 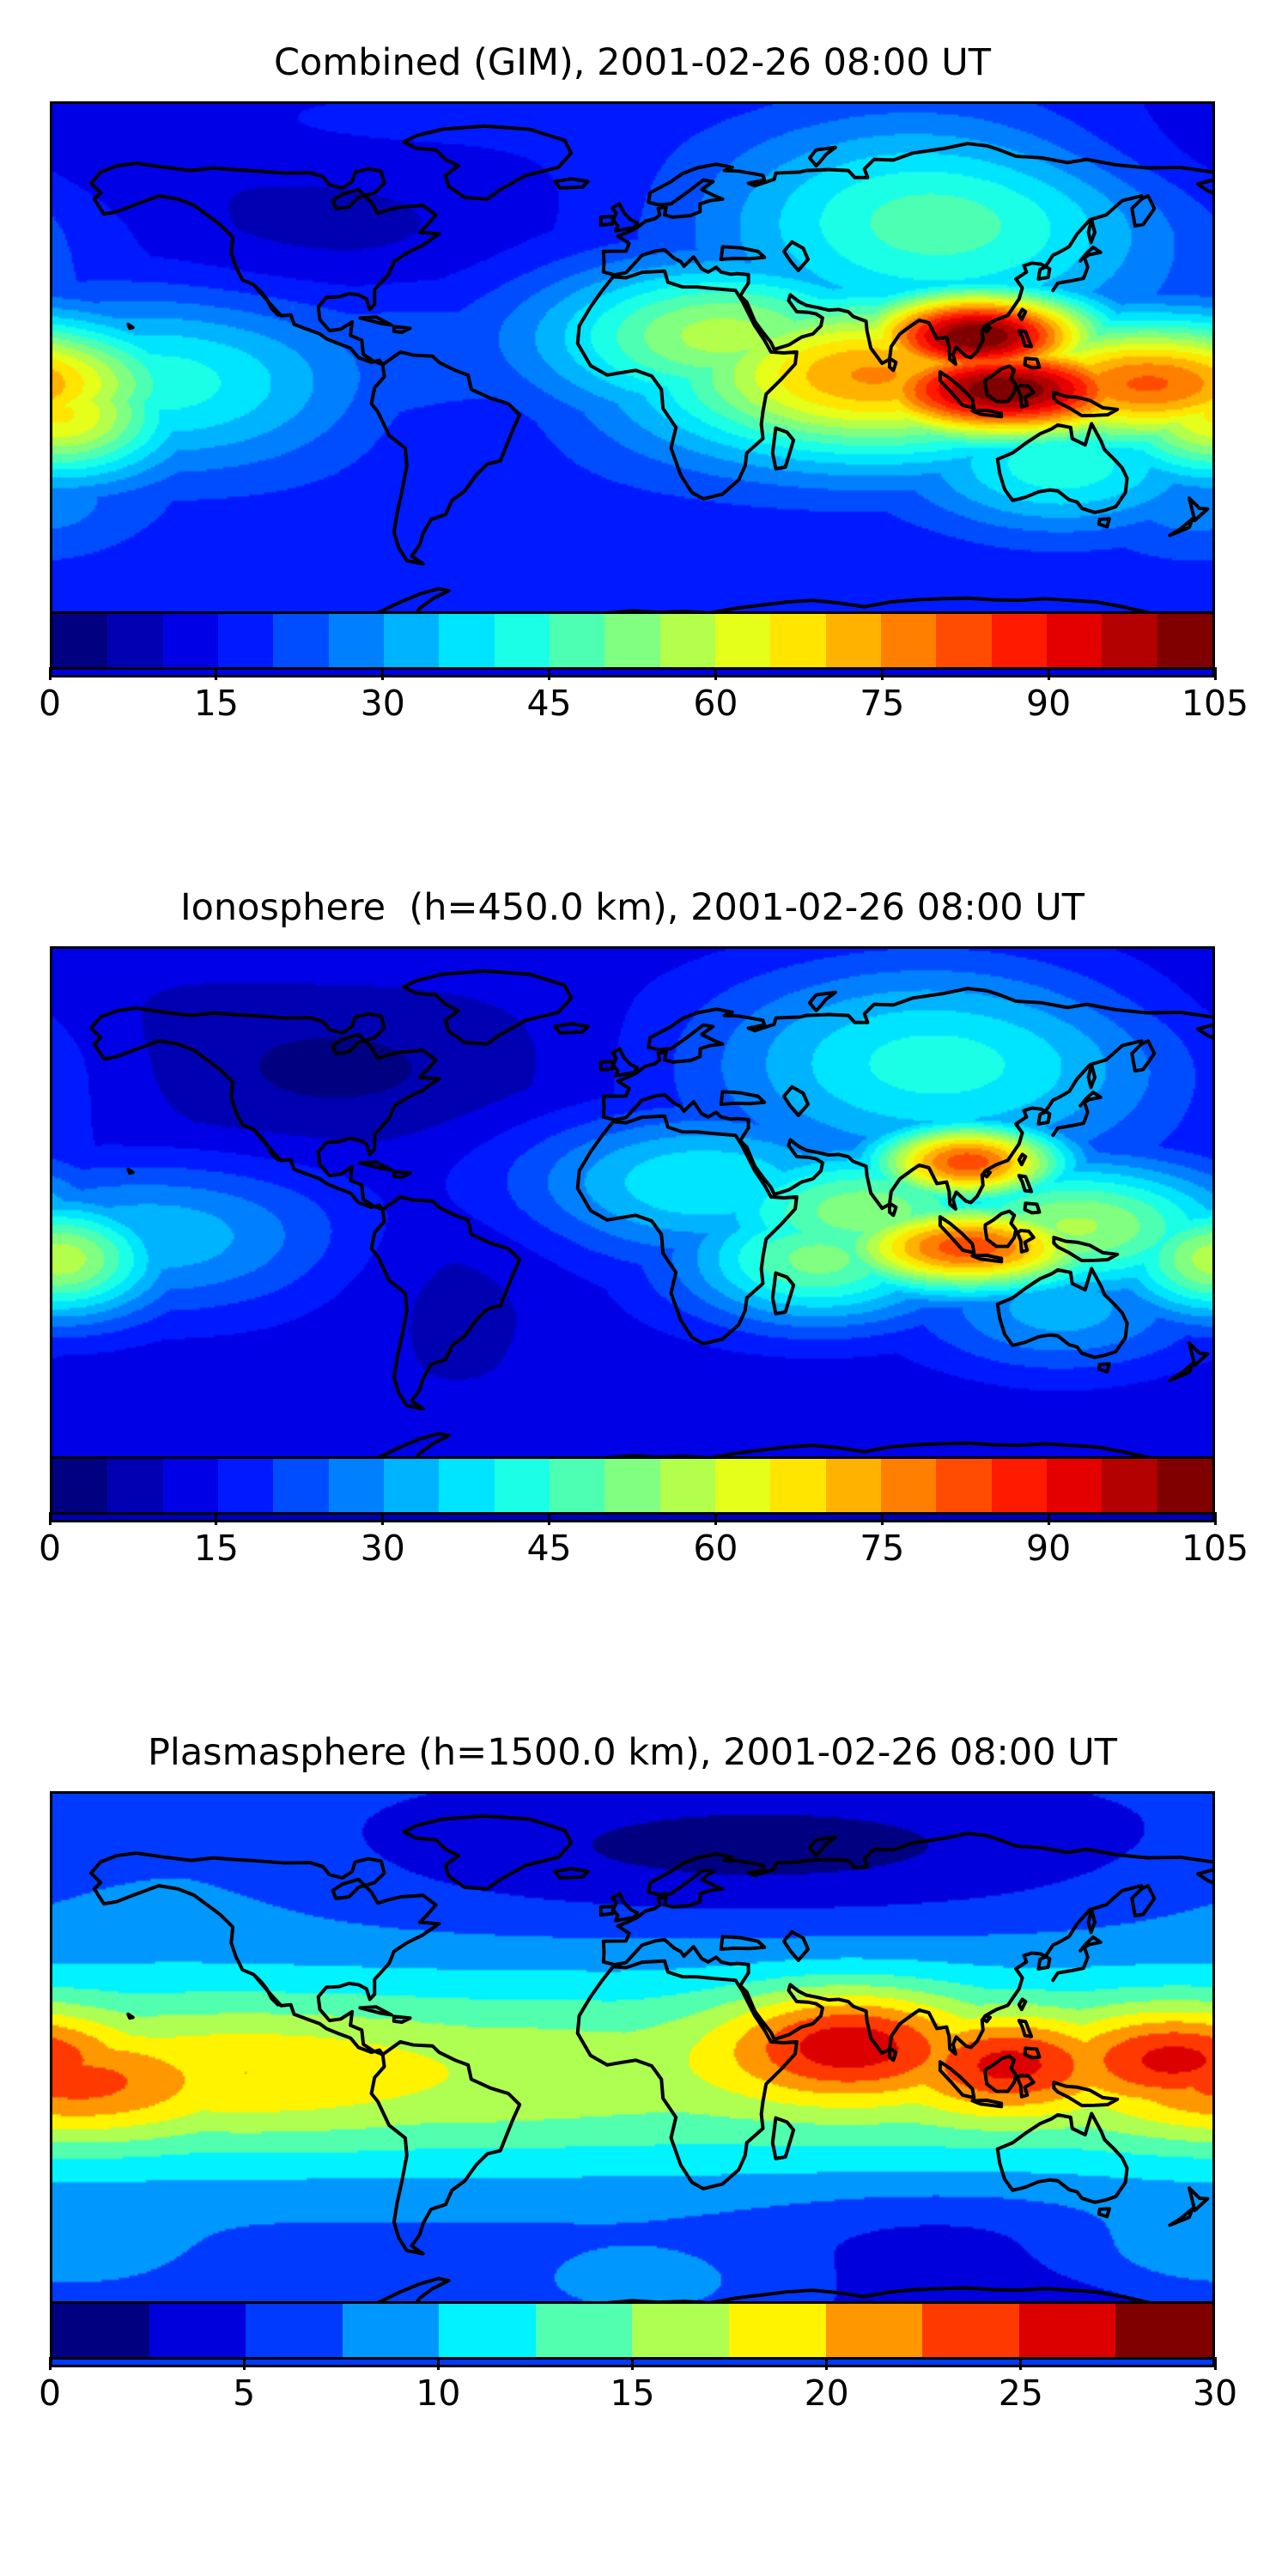 I want to click on colorbar-tick-label: 10, so click(x=439, y=2393).